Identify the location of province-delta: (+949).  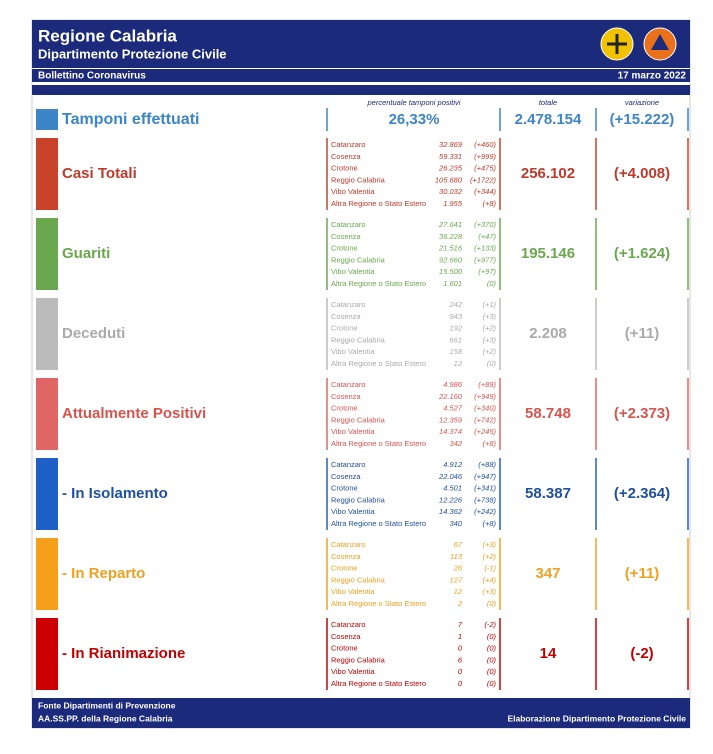
(485, 396).